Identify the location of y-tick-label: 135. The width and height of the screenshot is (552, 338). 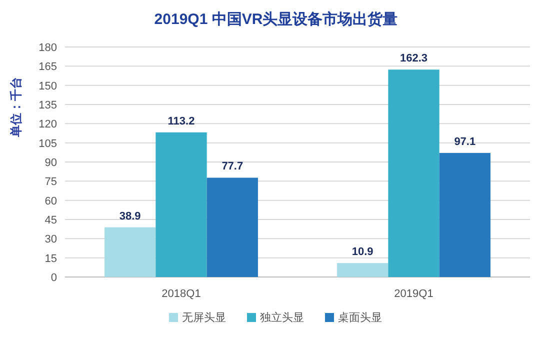
(47, 106).